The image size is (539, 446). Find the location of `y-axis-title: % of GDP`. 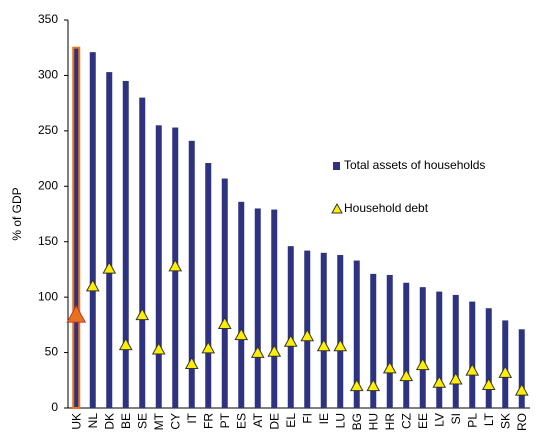

y-axis-title: % of GDP is located at coordinates (17, 213).